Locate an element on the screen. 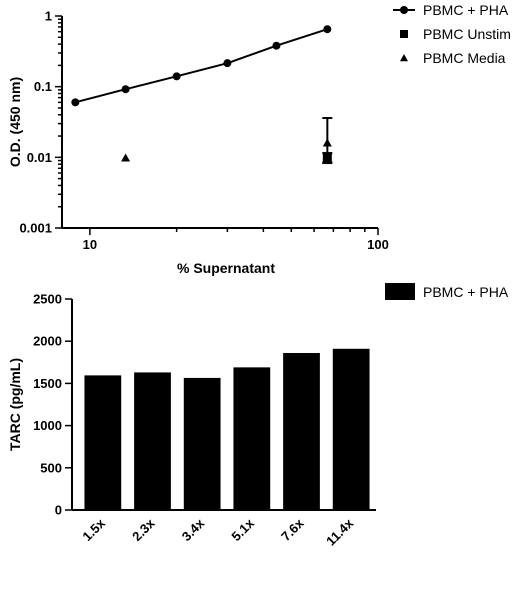 Image resolution: width=532 pixels, height=600 pixels. x-tick-label-bottom: 3.4x is located at coordinates (193, 529).